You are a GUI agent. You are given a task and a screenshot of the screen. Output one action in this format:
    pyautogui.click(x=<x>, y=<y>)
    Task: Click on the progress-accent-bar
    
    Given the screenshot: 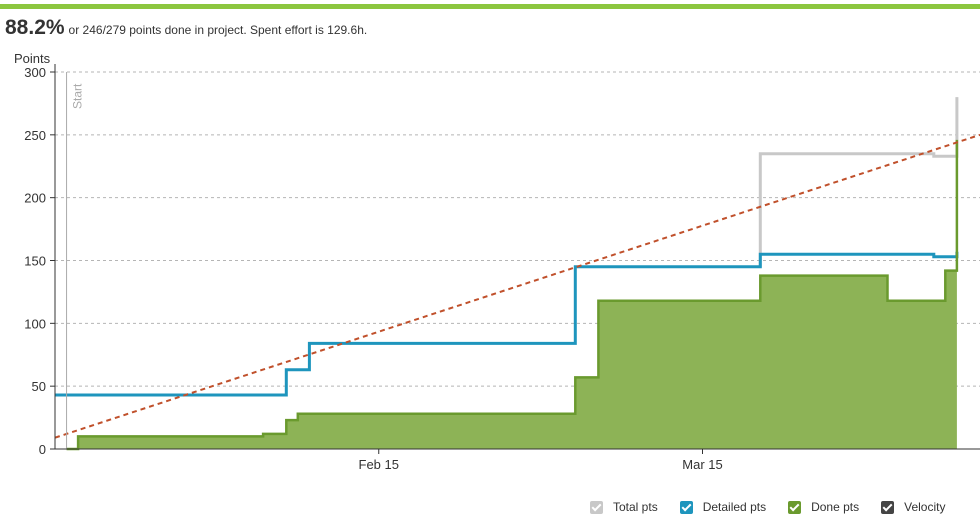 What is the action you would take?
    pyautogui.click(x=490, y=6)
    